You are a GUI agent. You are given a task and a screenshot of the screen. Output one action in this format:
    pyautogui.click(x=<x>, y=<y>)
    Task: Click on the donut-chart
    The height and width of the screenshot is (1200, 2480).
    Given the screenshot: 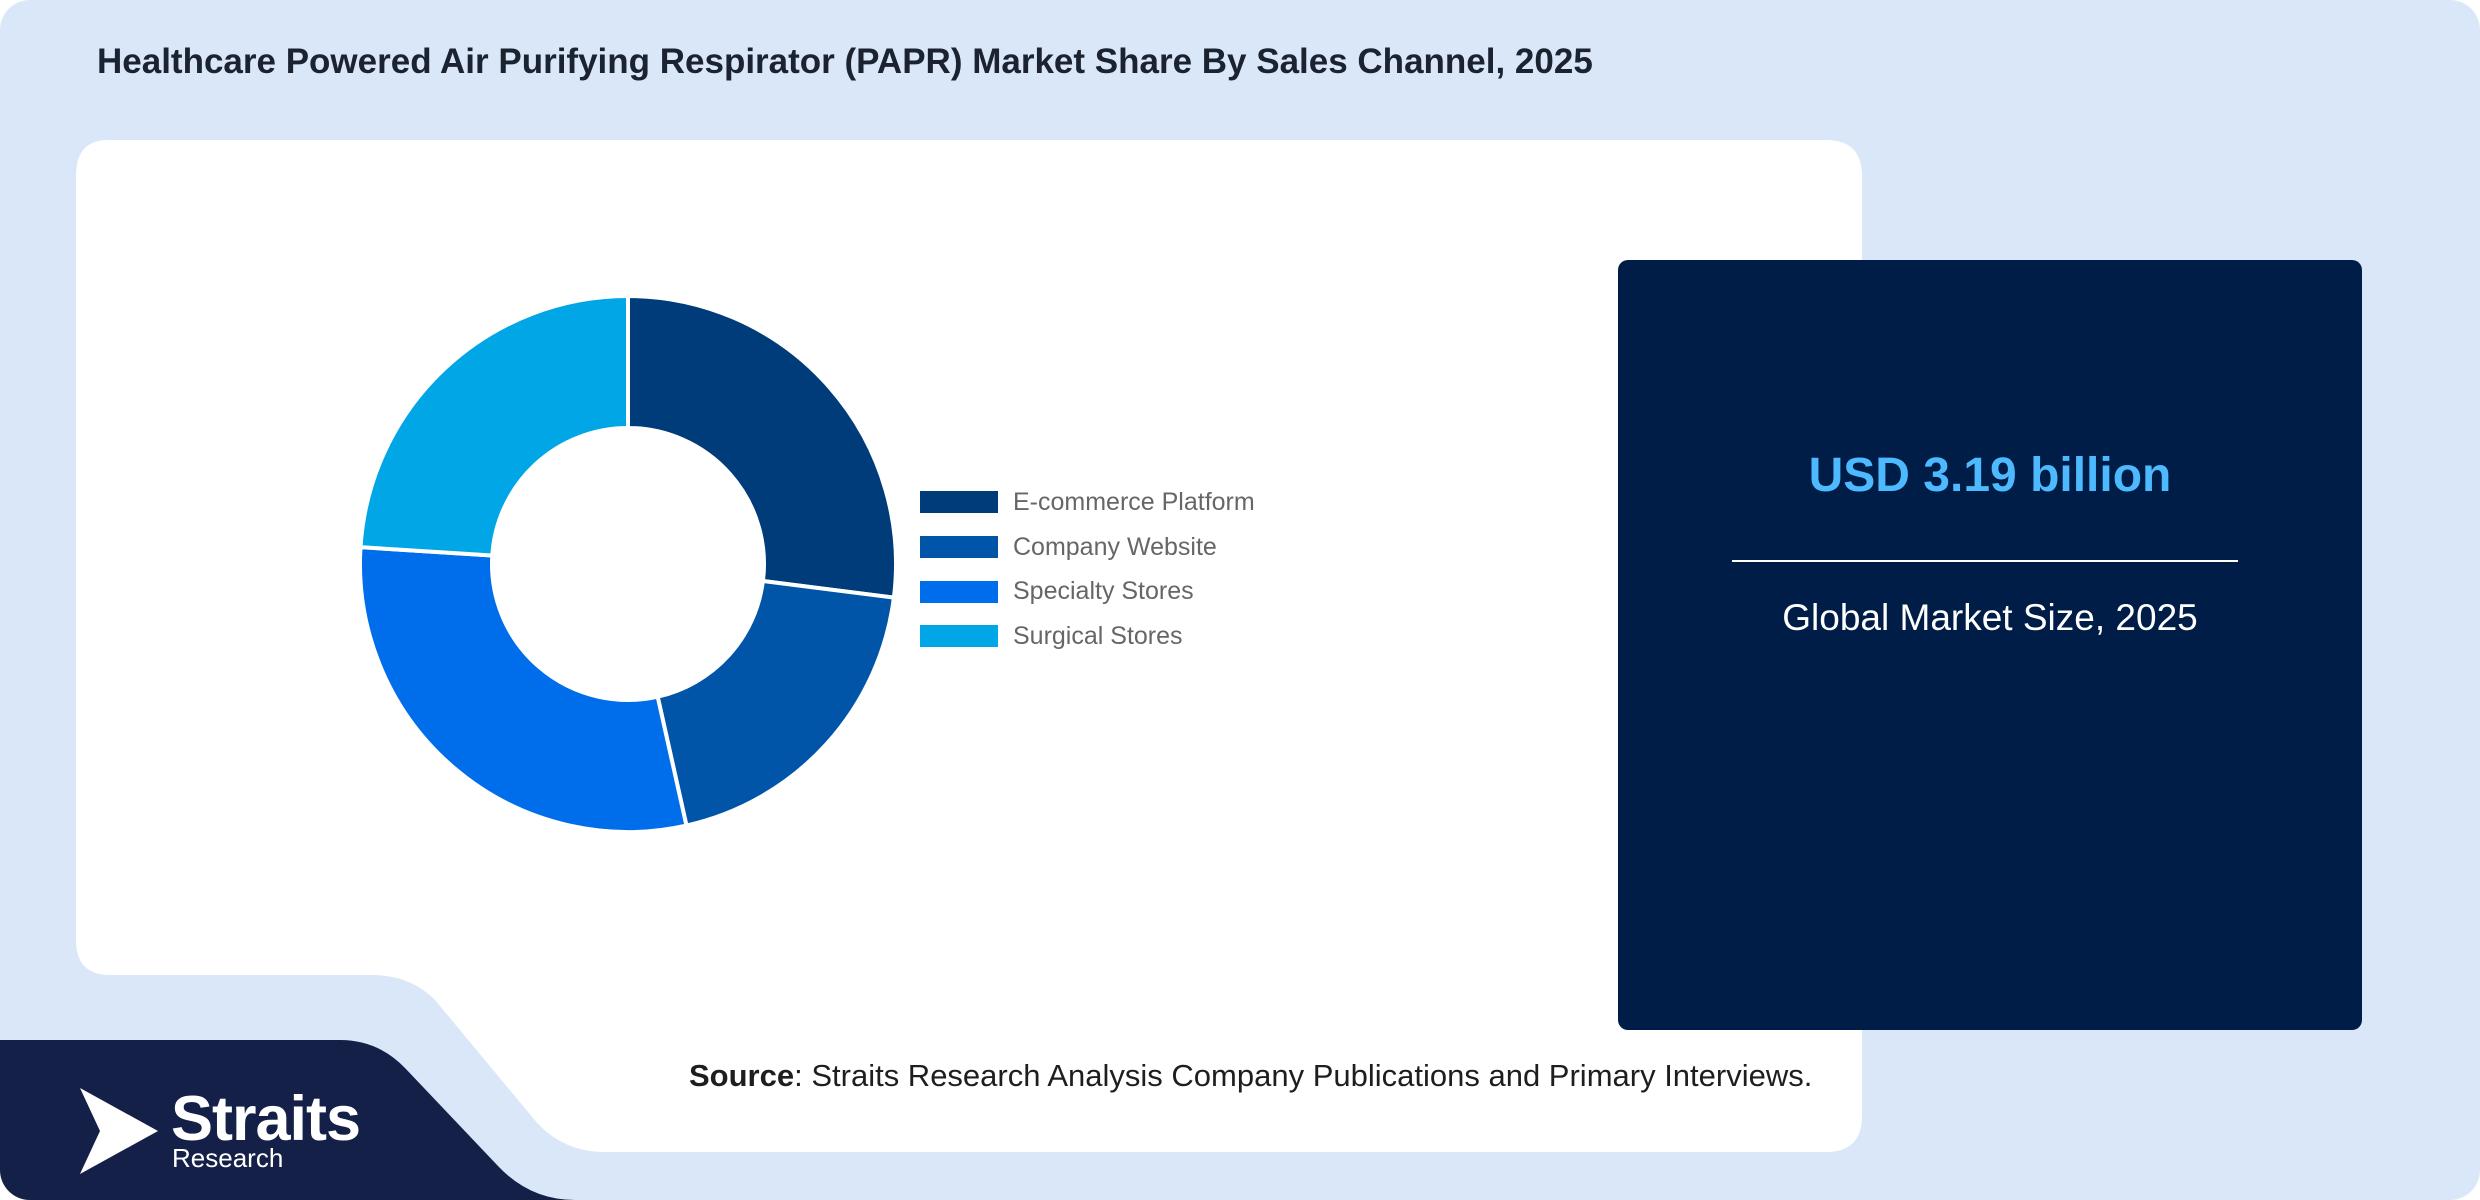 What is the action you would take?
    pyautogui.click(x=628, y=563)
    